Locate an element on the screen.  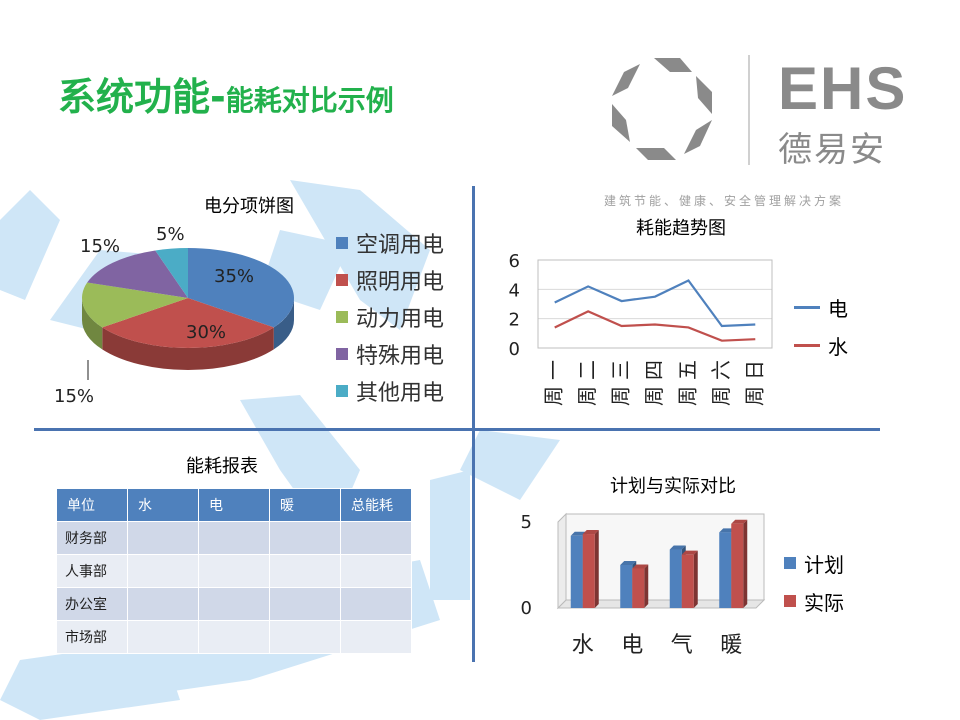
report-header-cell: 暖 is located at coordinates (305, 505).